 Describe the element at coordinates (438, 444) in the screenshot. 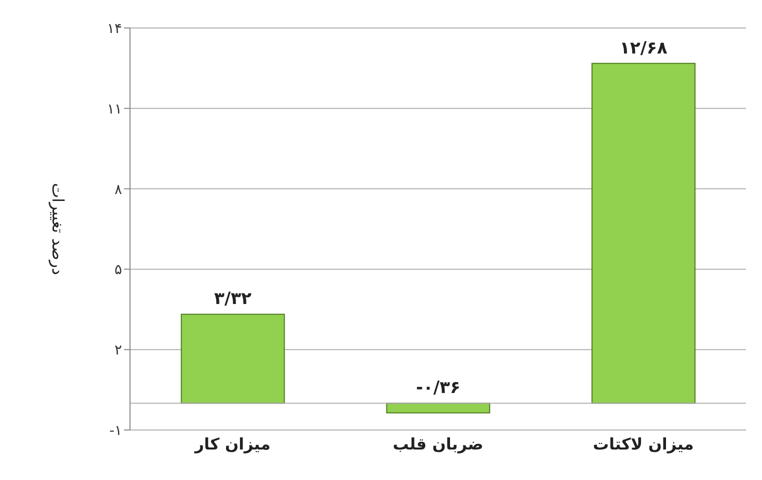

I see `x-tick-label: ضربان قلب` at that location.